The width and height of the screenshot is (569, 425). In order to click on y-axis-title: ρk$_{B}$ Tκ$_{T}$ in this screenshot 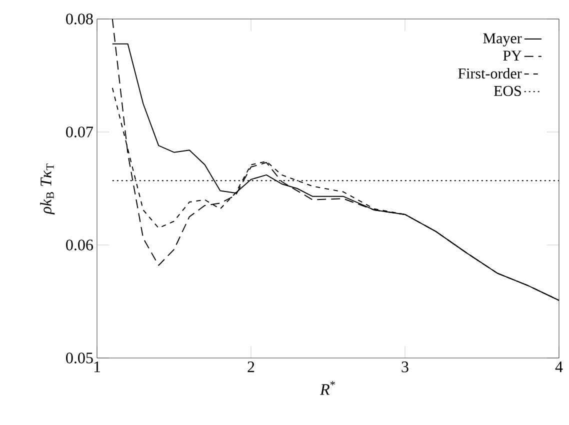, I will do `click(47, 189)`.